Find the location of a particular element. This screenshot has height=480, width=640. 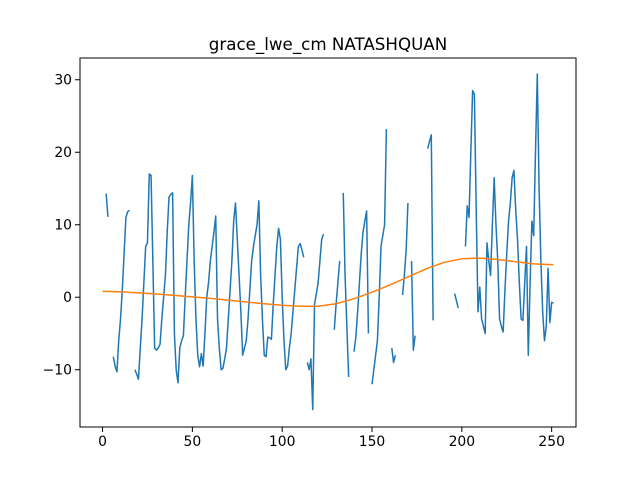

x-tick-label: 200 is located at coordinates (462, 442).